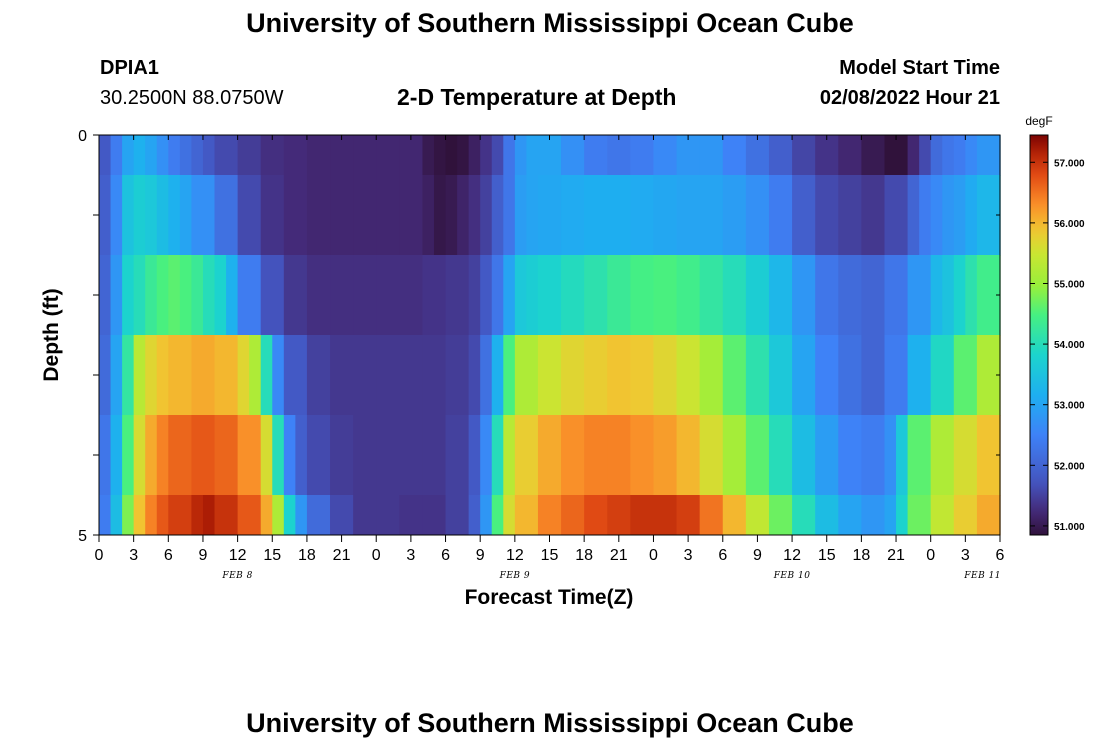 Image resolution: width=1100 pixels, height=750 pixels. I want to click on colorbar-label: 54.000, so click(1069, 345).